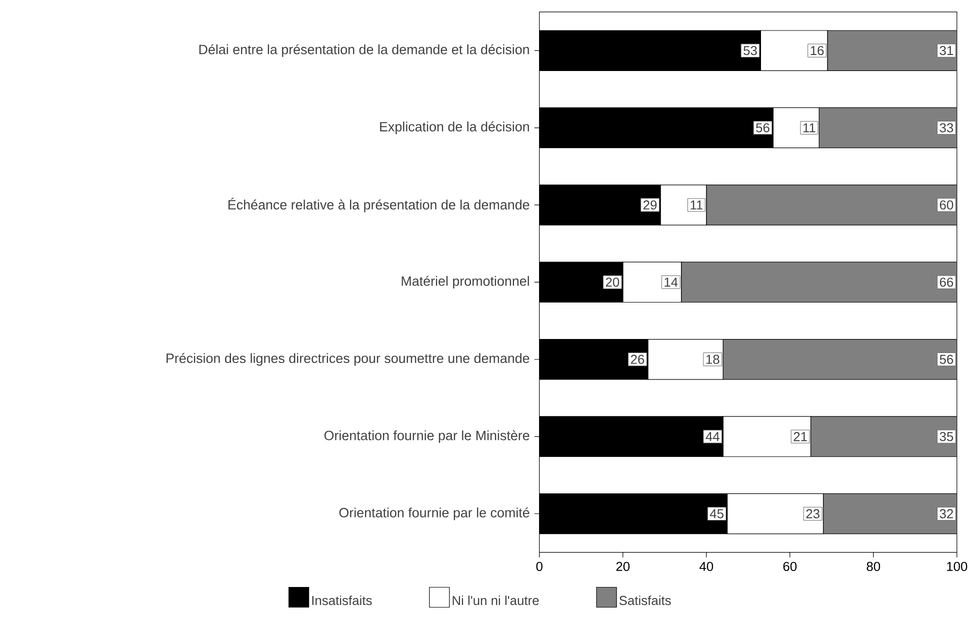 The width and height of the screenshot is (972, 618). Describe the element at coordinates (957, 566) in the screenshot. I see `x-tick-label: 100` at that location.